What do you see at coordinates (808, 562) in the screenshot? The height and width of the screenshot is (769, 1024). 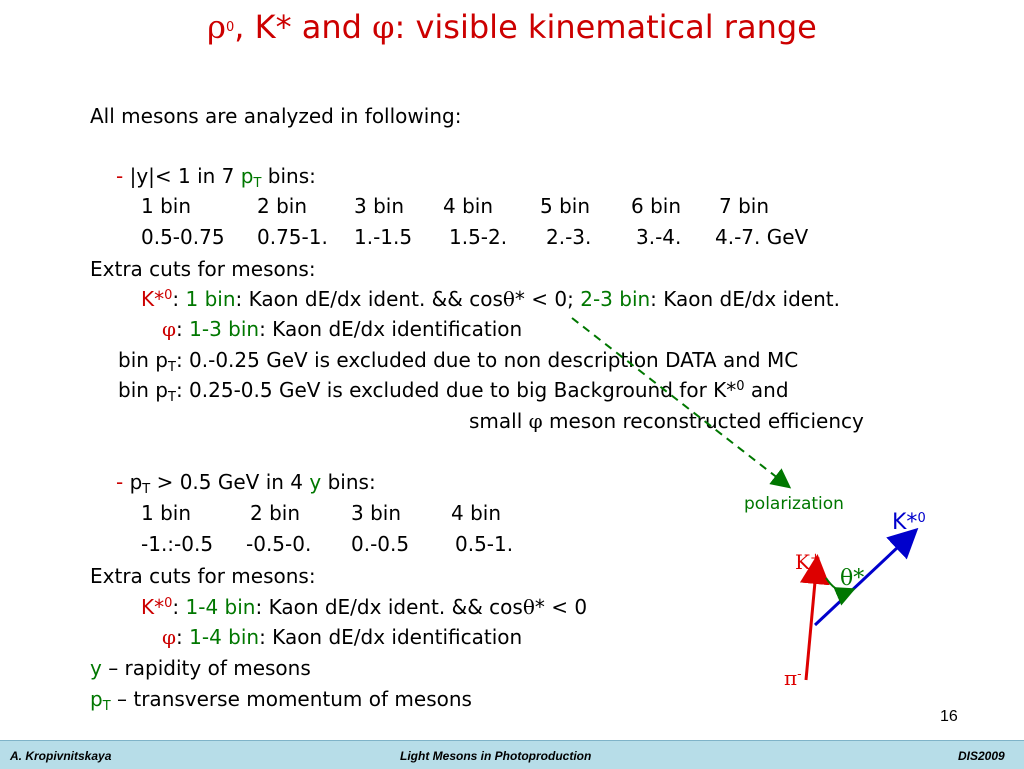 I see `kplus-label: K+` at bounding box center [808, 562].